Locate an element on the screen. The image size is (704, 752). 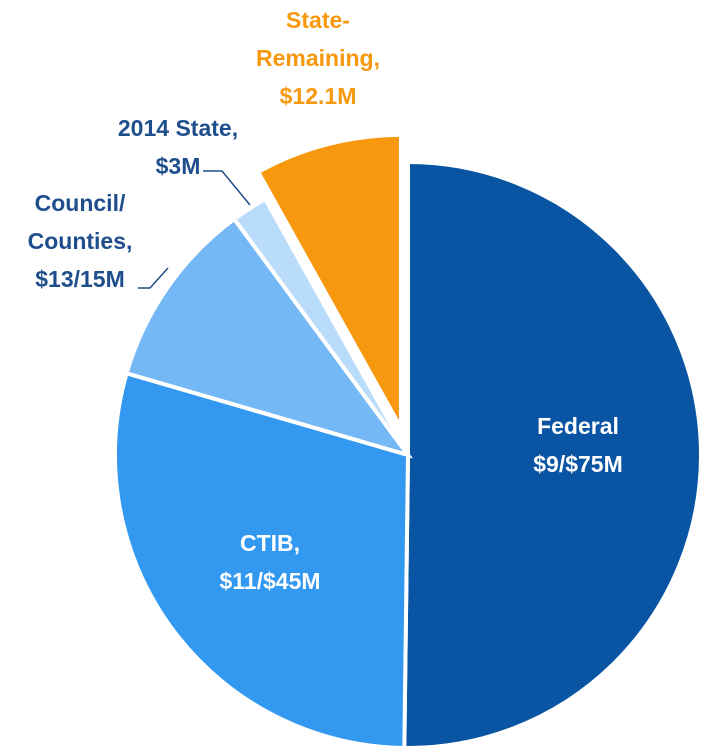
label-line: $13/15M is located at coordinates (80, 279).